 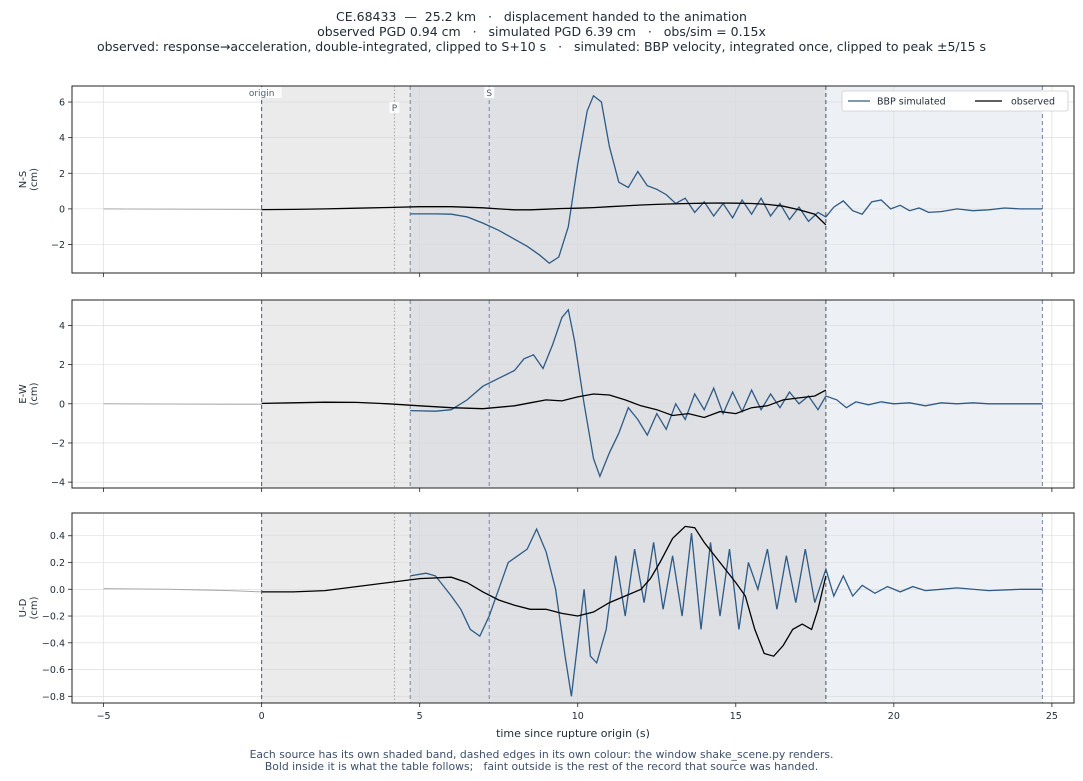 What do you see at coordinates (104, 716) in the screenshot?
I see `x-tick-label: −5` at bounding box center [104, 716].